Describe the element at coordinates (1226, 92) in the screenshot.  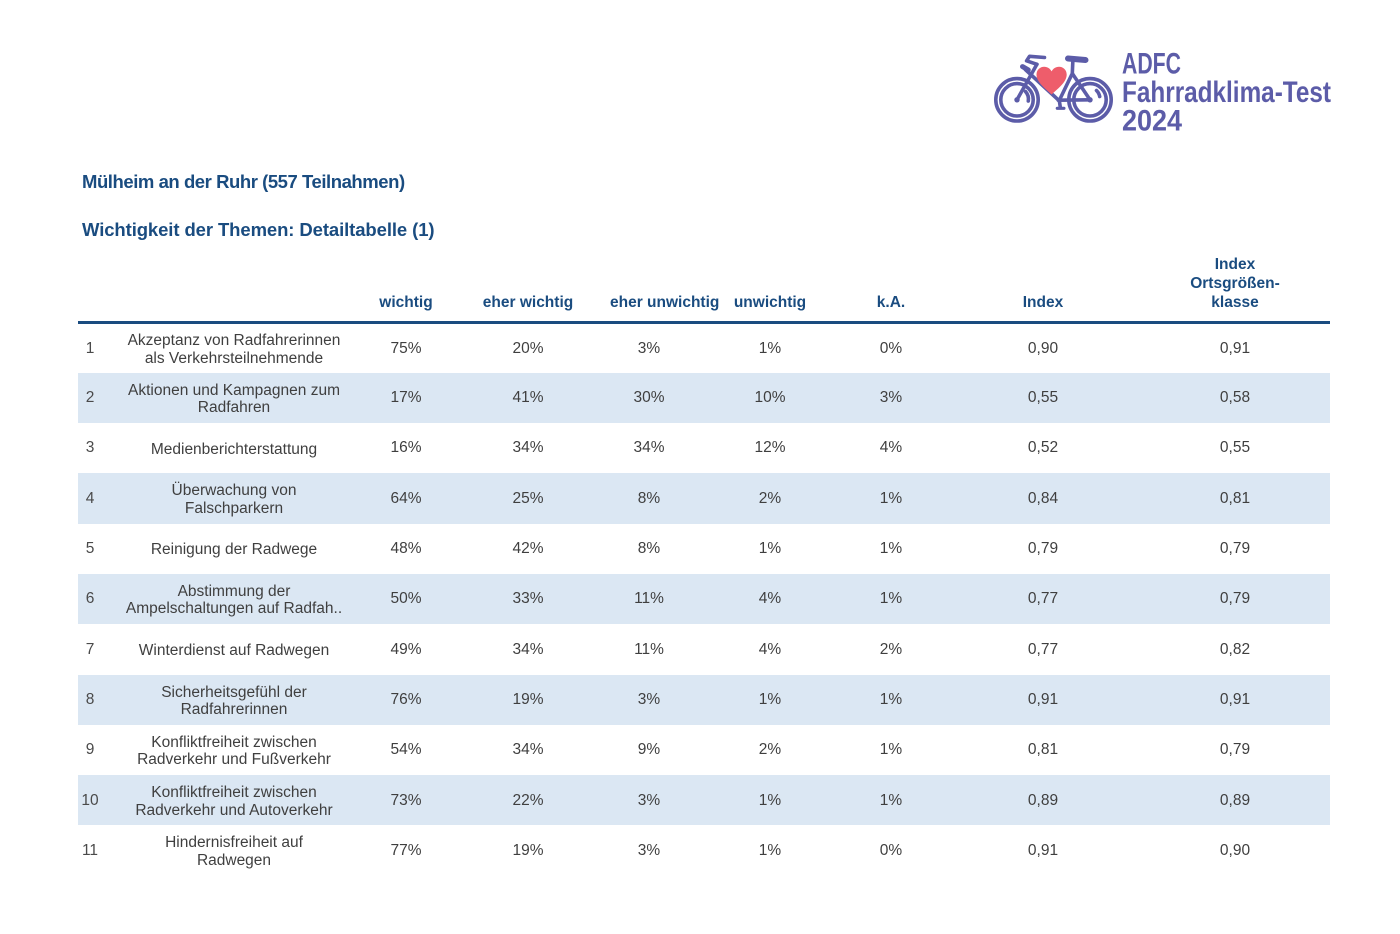
I see `svg-text: Fahrradklima-Test` at that location.